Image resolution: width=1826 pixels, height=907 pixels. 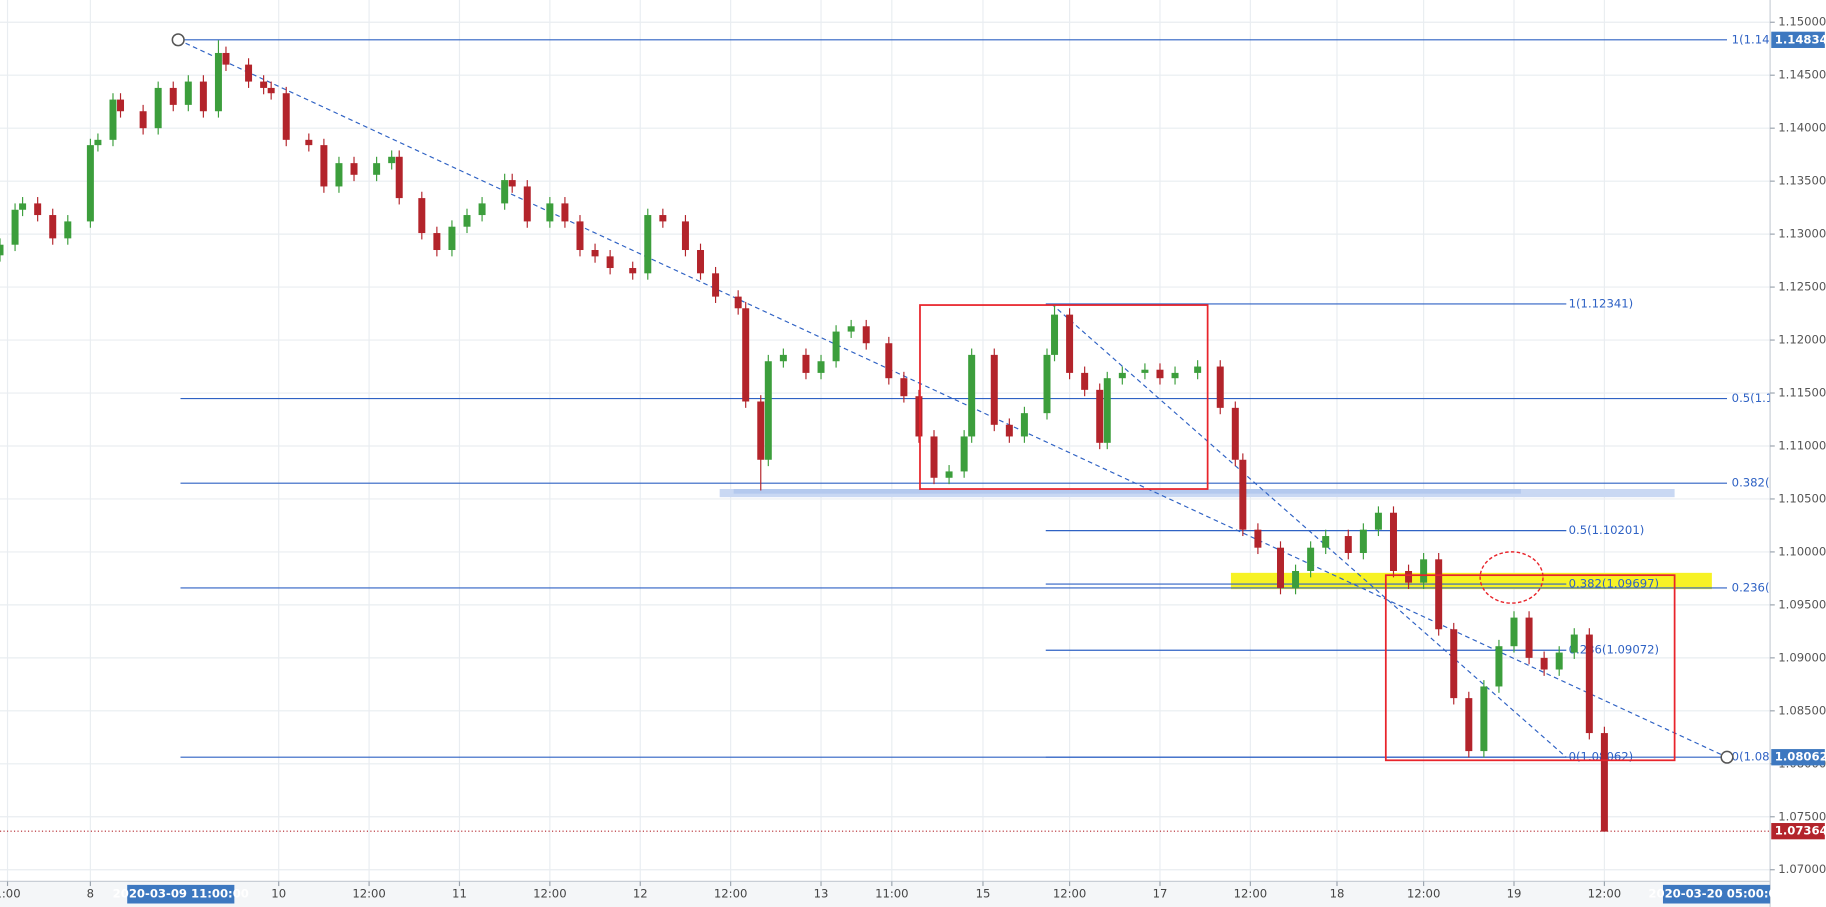 I want to click on fib-label: 0.236(, so click(x=1751, y=587).